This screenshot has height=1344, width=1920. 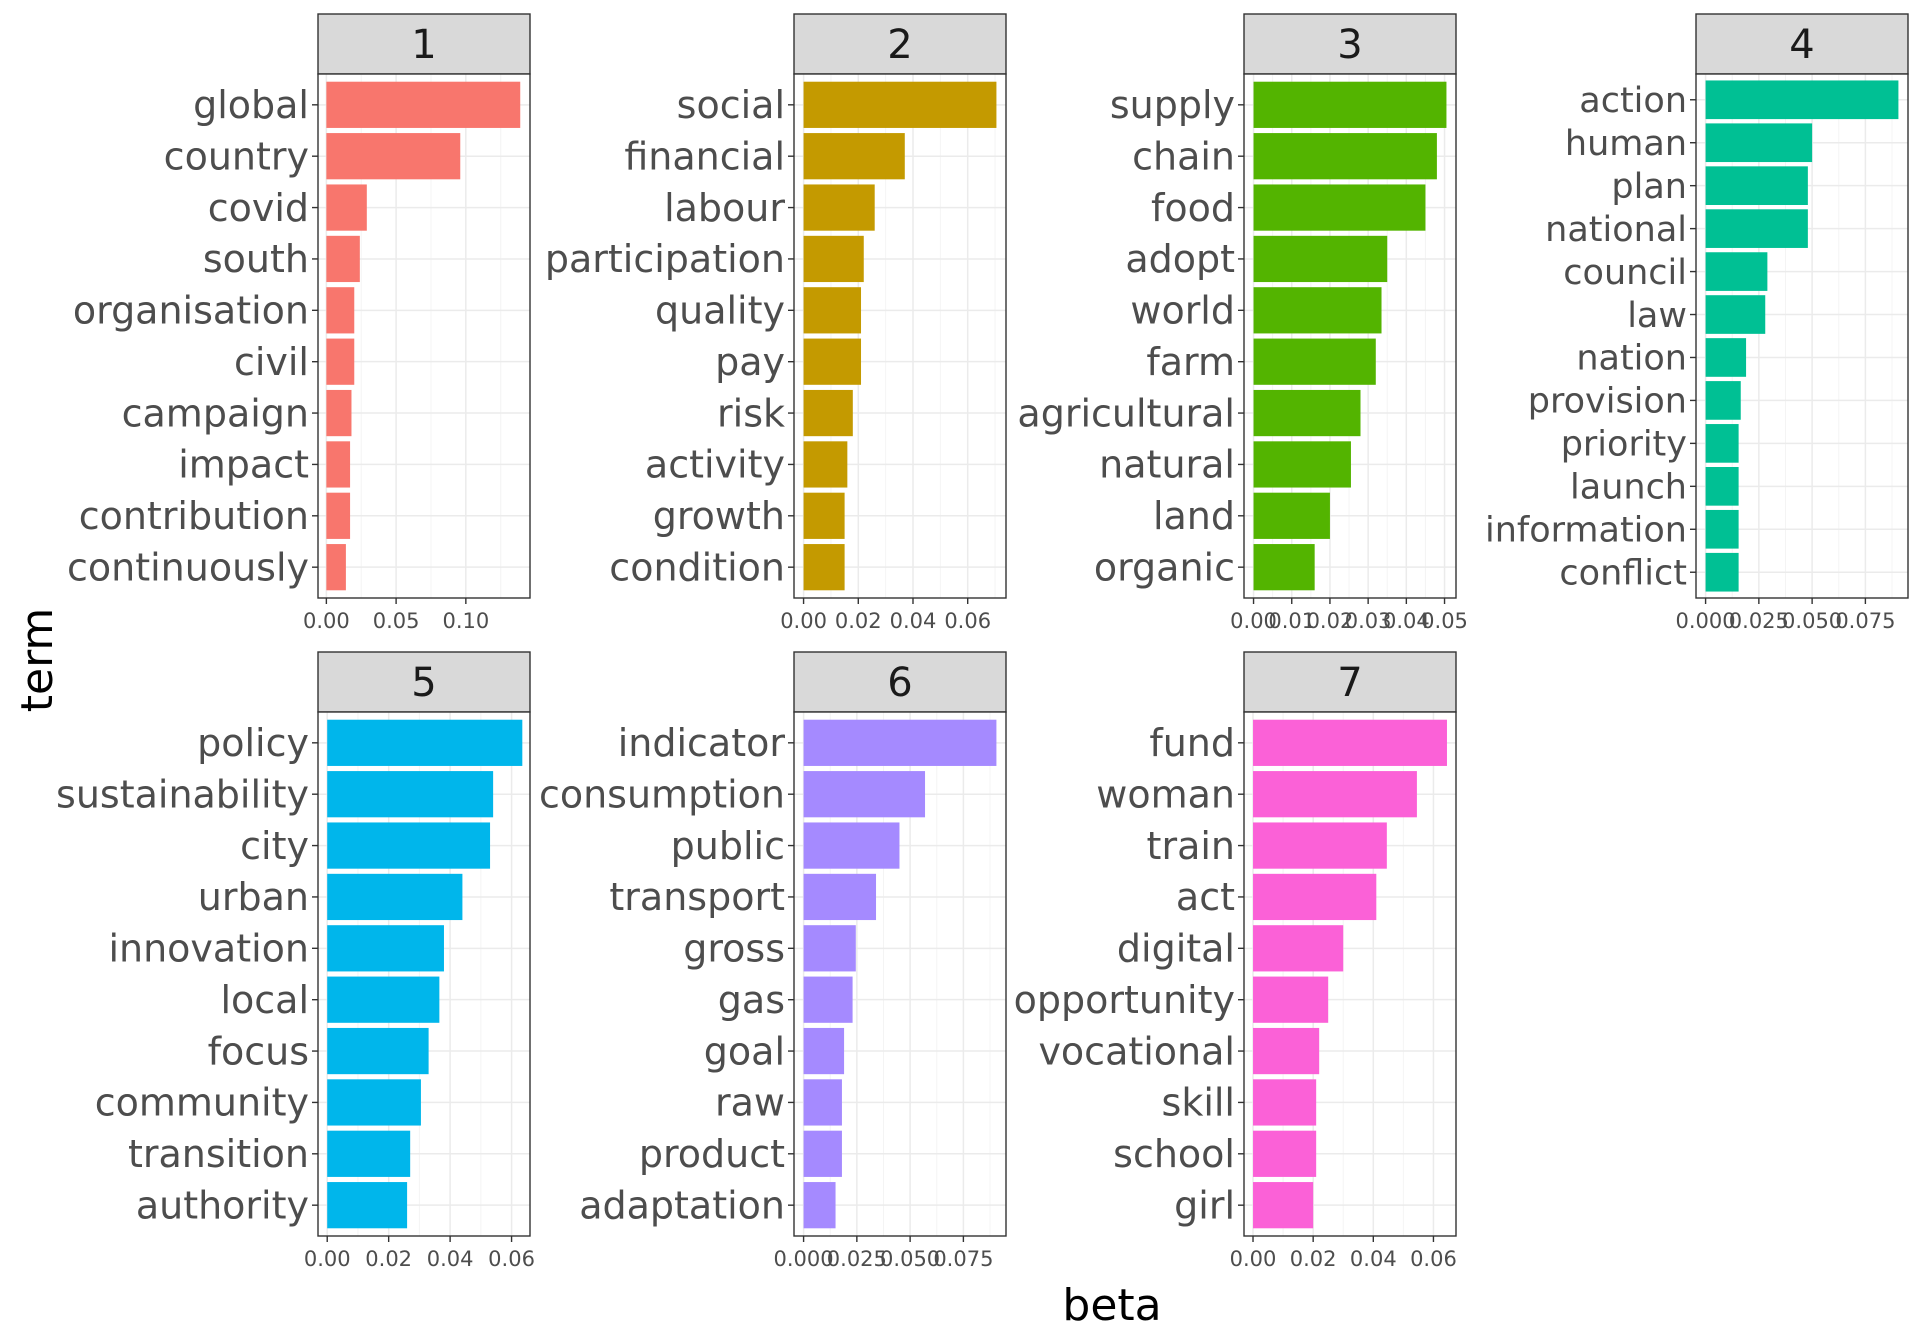 What do you see at coordinates (1174, 1154) in the screenshot?
I see `term-label: school` at bounding box center [1174, 1154].